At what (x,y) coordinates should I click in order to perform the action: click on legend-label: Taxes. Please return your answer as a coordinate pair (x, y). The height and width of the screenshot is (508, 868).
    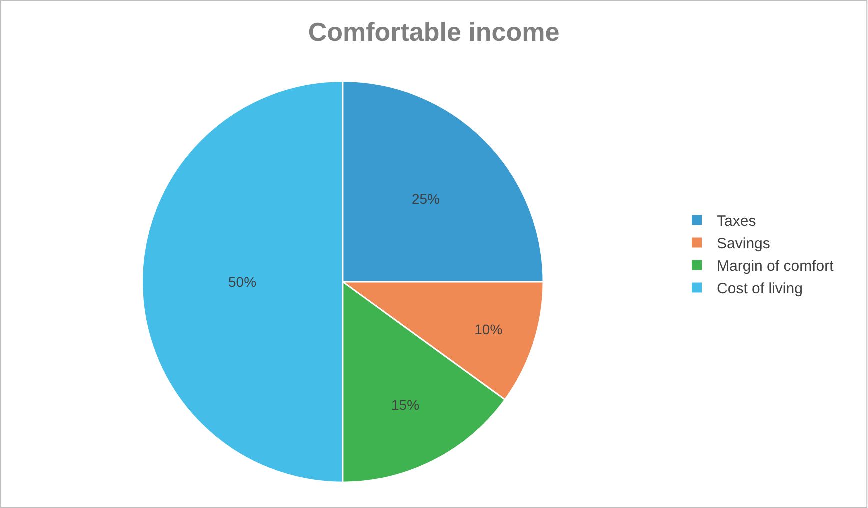
    Looking at the image, I should click on (736, 221).